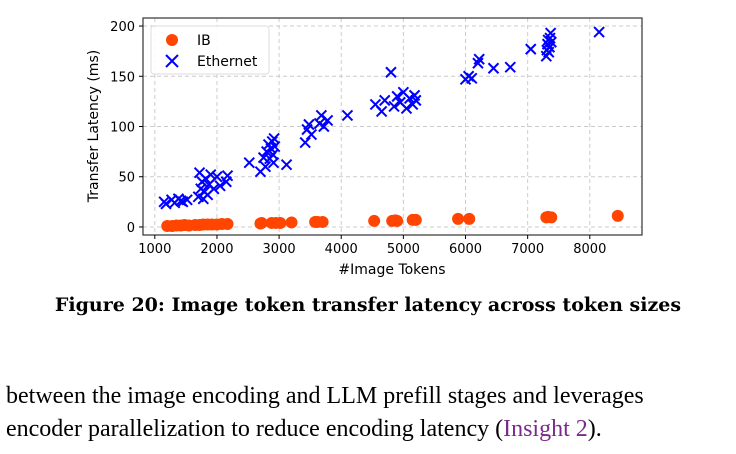 The width and height of the screenshot is (736, 454). What do you see at coordinates (122, 77) in the screenshot?
I see `y-tick-label: 150` at bounding box center [122, 77].